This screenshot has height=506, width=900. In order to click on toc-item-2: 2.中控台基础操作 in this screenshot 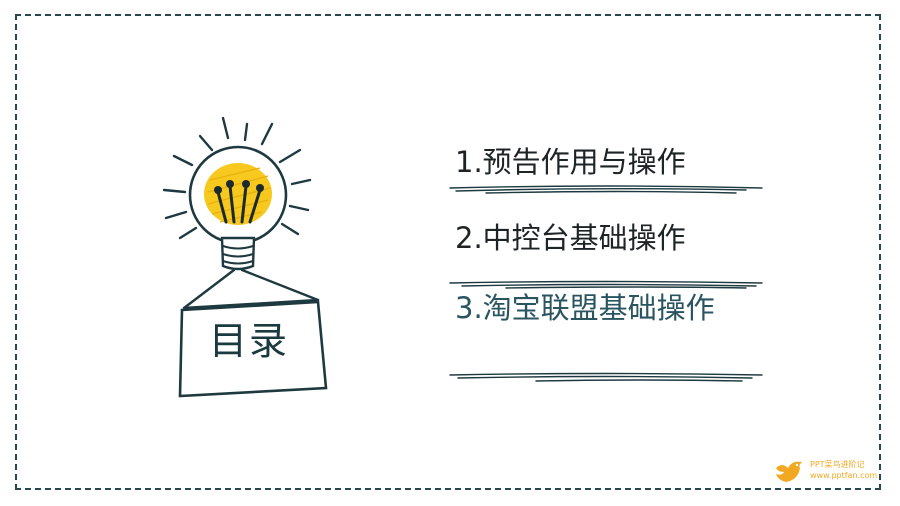, I will do `click(570, 238)`.